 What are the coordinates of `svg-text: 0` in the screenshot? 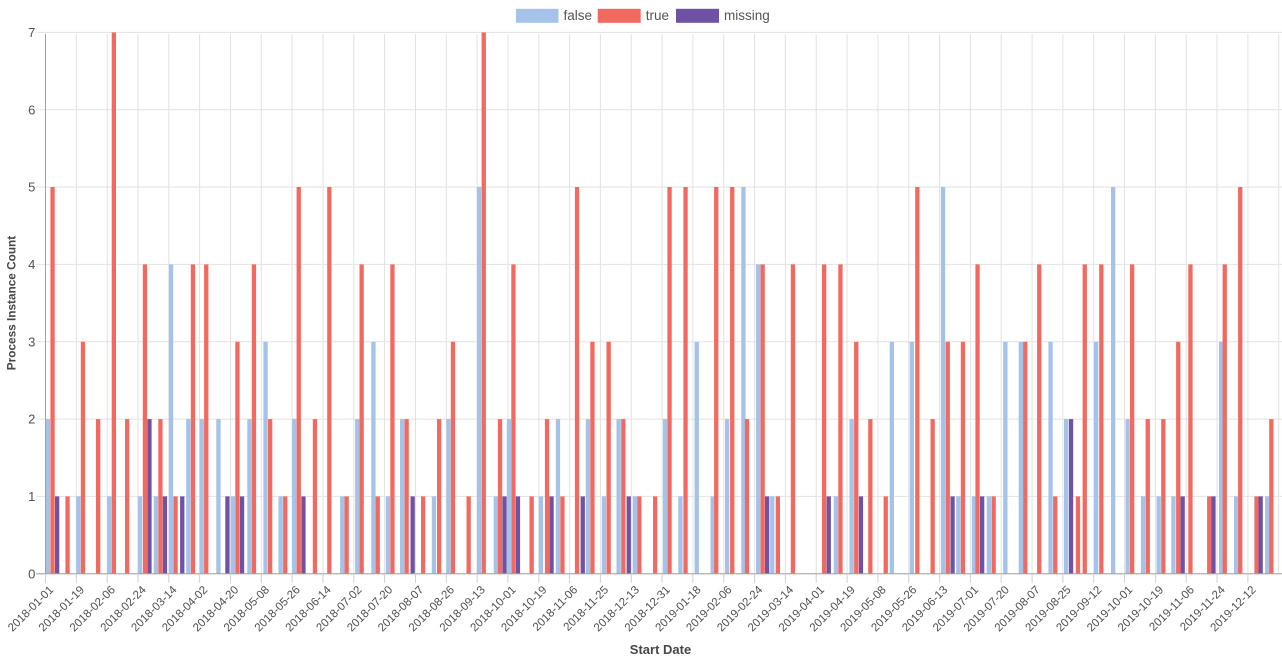 It's located at (31, 573).